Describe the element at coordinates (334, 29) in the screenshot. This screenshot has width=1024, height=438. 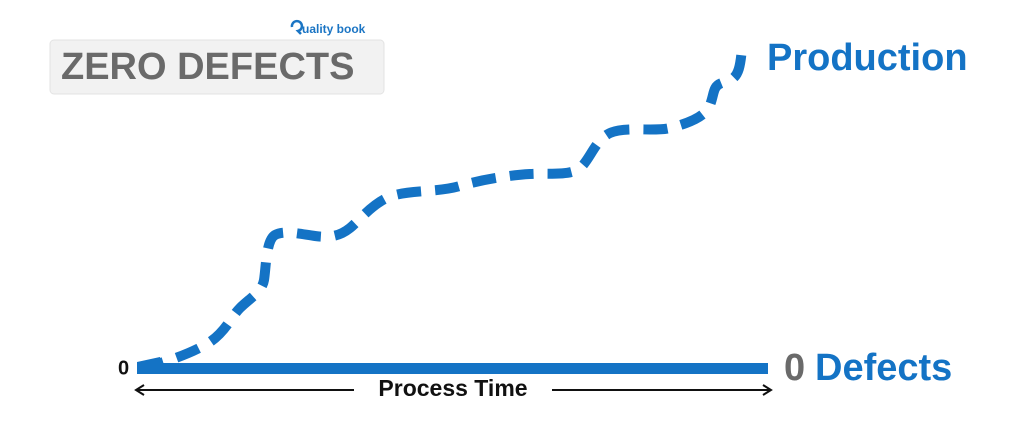
I see `brand-name: uality book` at that location.